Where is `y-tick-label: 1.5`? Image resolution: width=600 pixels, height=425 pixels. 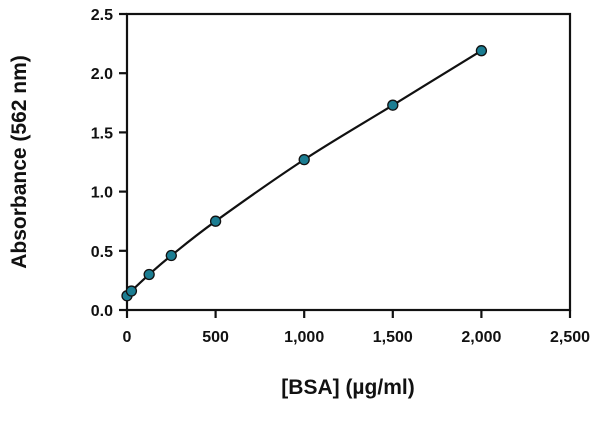 y-tick-label: 1.5 is located at coordinates (102, 133).